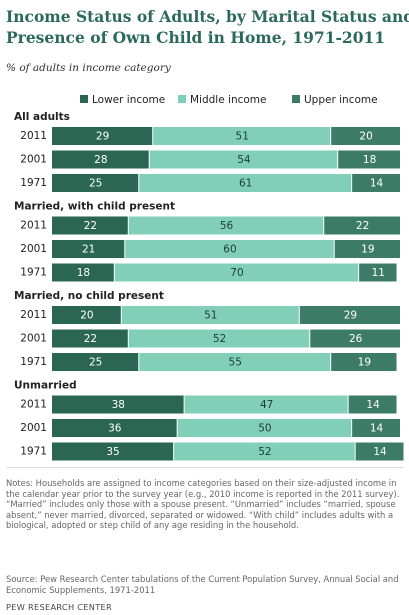 This screenshot has height=615, width=409. Describe the element at coordinates (42, 117) in the screenshot. I see `group-label: All adults` at that location.